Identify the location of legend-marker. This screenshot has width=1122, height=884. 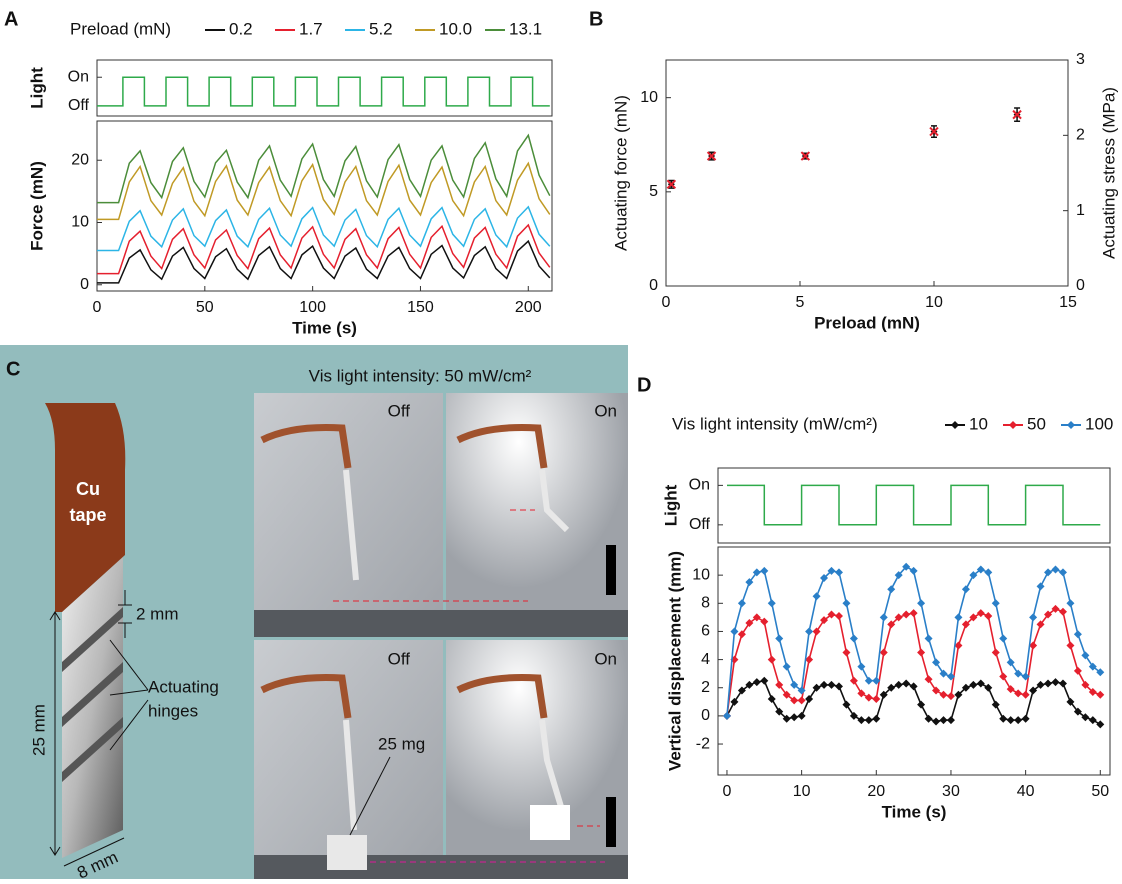
(1071, 425).